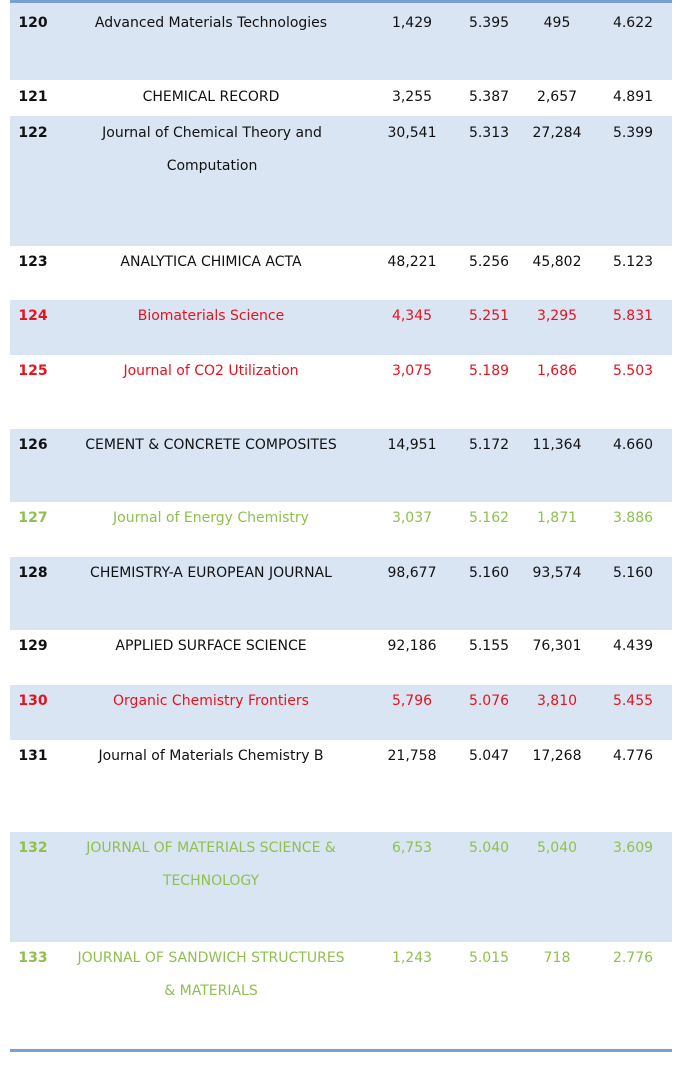 The image size is (683, 1069). I want to click on table-bottom-rule, so click(341, 1050).